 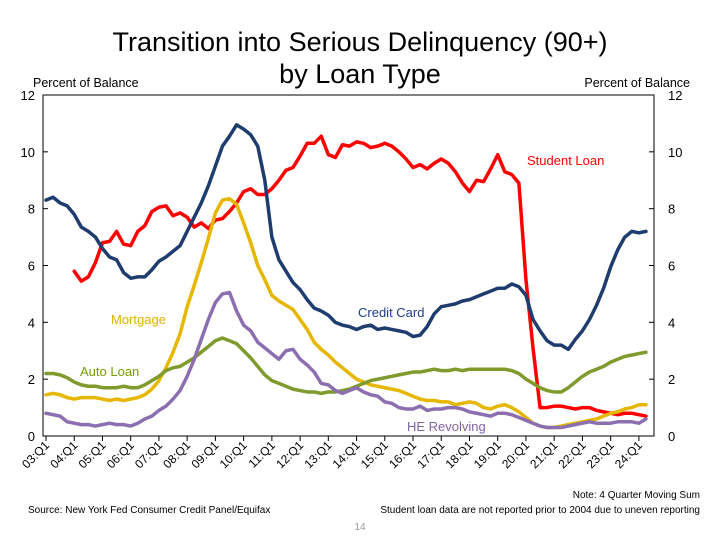 I want to click on series-label-credit-card: Credit Card, so click(x=391, y=312).